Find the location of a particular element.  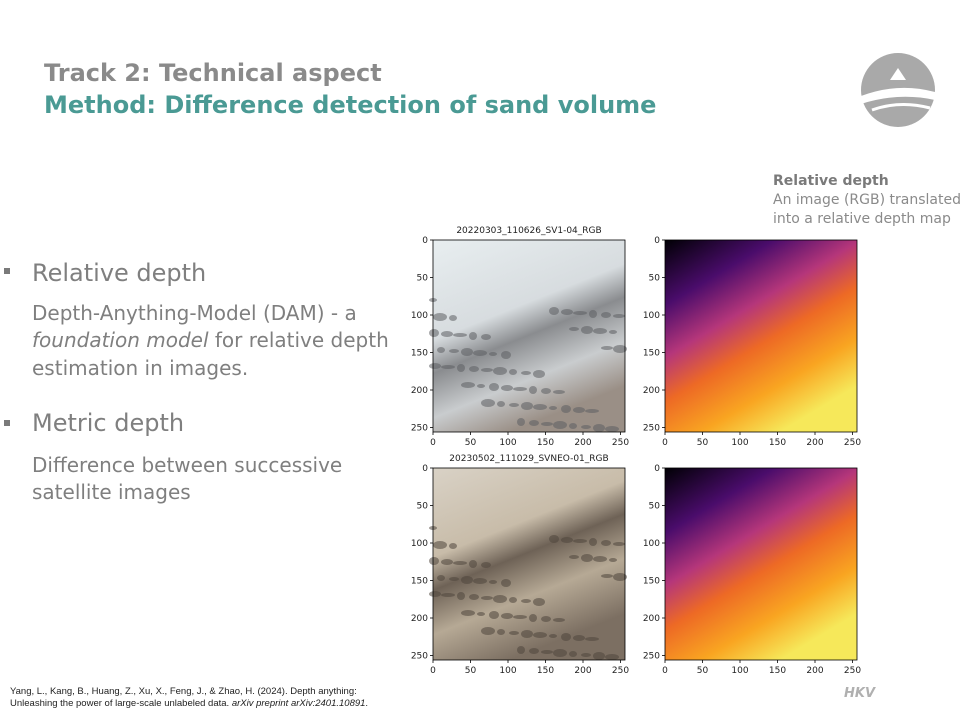

bullet-text: Depth-Anything-Model (DAM) - a is located at coordinates (194, 313).